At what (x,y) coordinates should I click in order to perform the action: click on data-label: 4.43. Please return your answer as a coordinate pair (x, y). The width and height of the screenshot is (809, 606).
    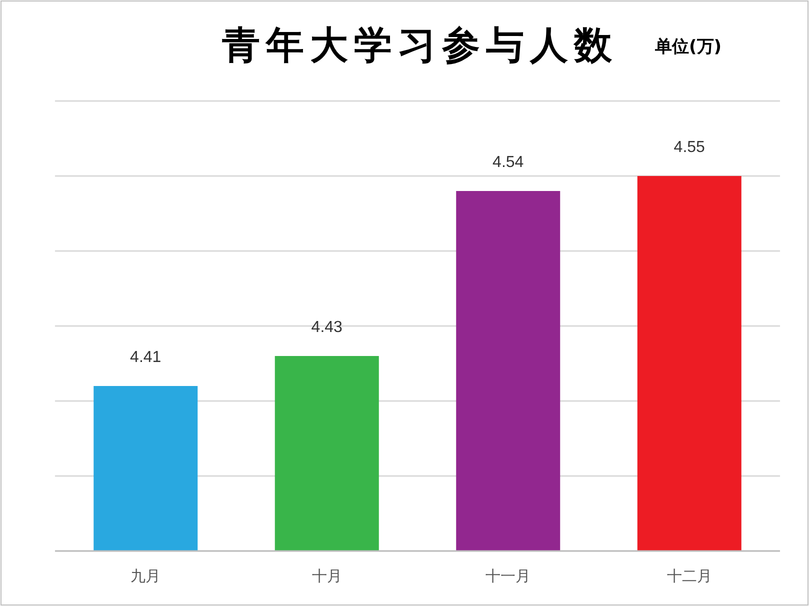
    Looking at the image, I should click on (327, 327).